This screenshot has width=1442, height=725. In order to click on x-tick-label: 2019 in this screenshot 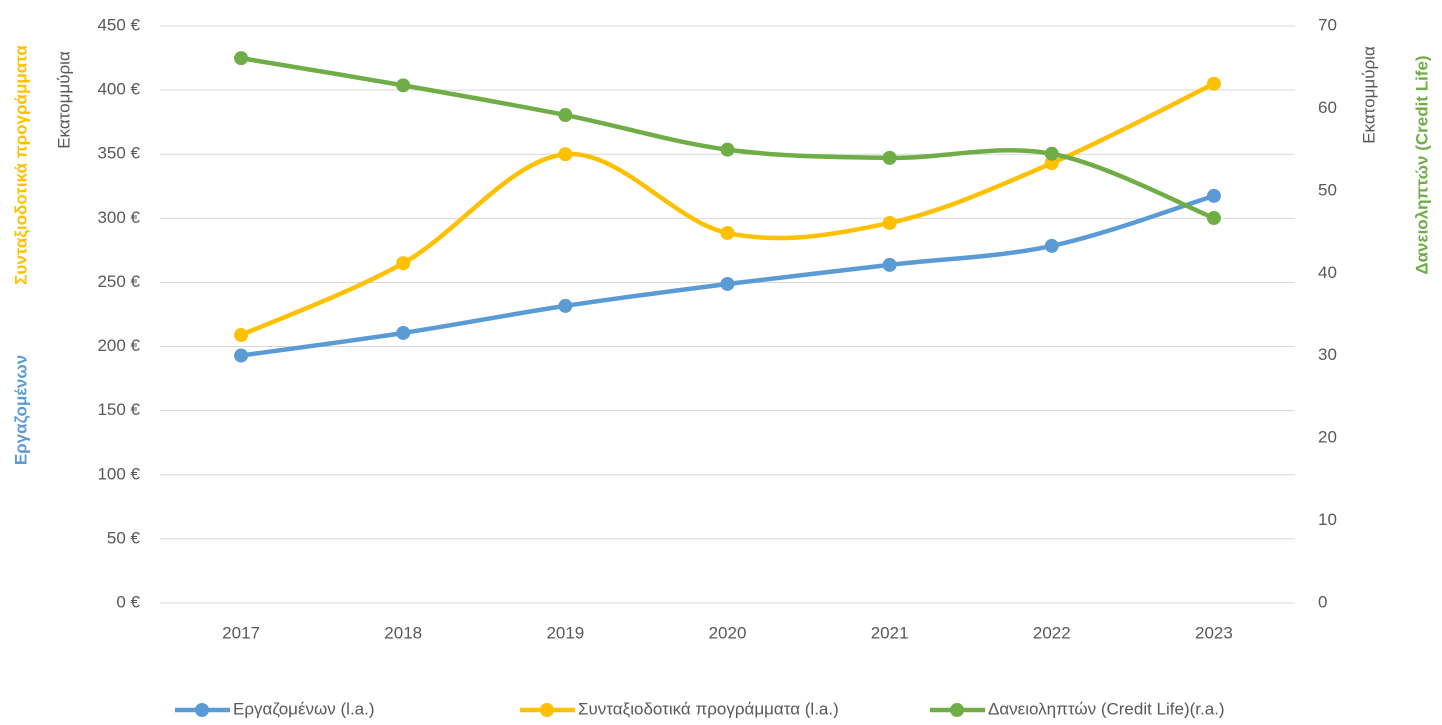, I will do `click(565, 632)`.